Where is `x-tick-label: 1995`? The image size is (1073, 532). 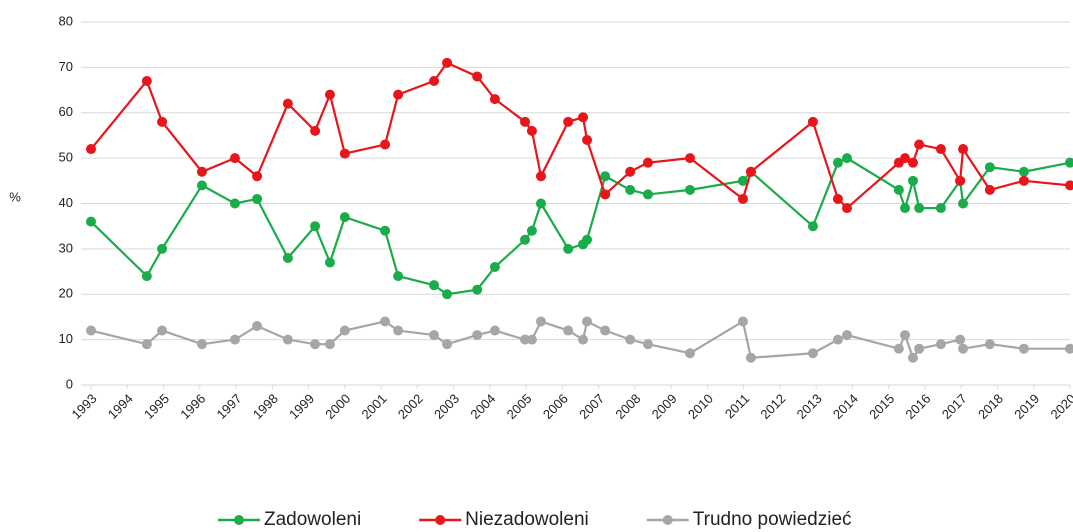 x-tick-label: 1995 is located at coordinates (156, 406).